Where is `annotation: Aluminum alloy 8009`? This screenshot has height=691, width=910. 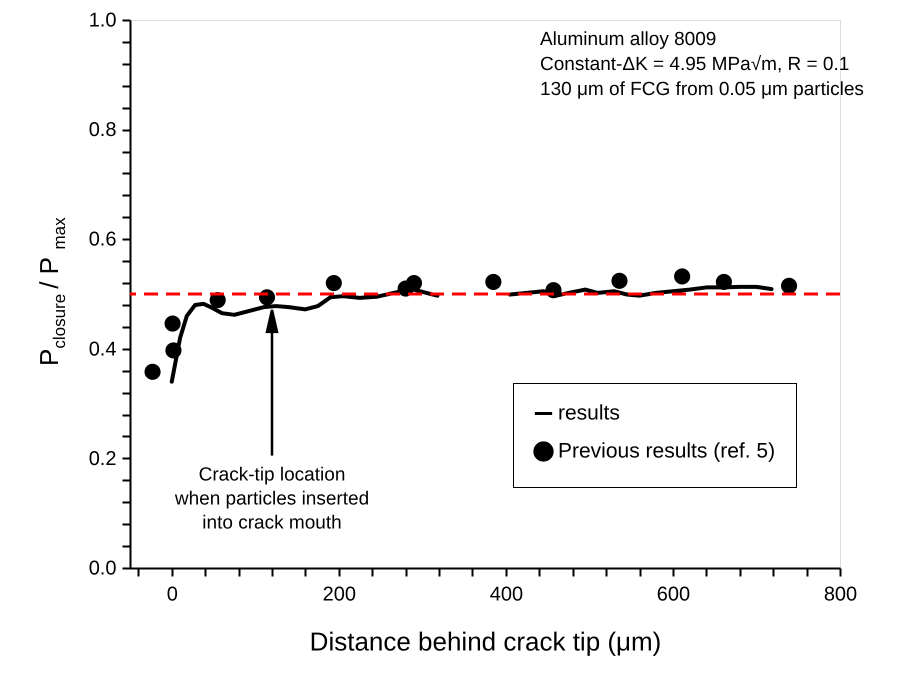
annotation: Aluminum alloy 8009 is located at coordinates (628, 39).